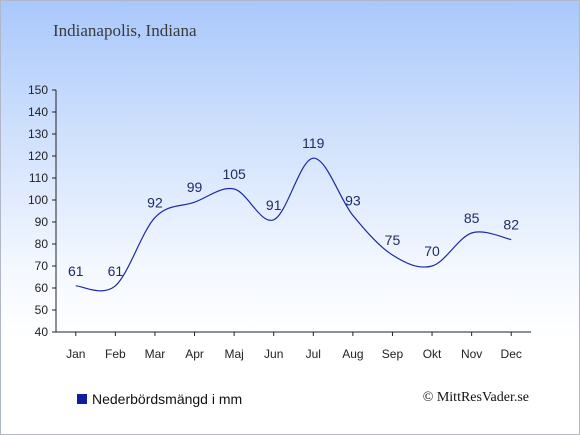  I want to click on y-tick-label: 40, so click(42, 332).